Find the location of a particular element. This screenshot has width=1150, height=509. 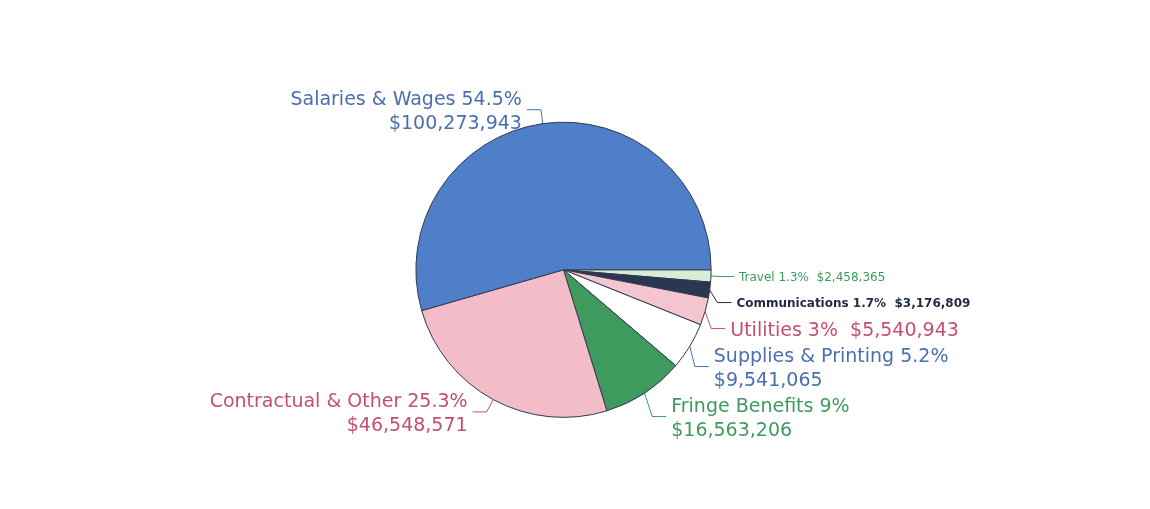

slice-label: Communications 1.7% $3,176,809 is located at coordinates (853, 302).